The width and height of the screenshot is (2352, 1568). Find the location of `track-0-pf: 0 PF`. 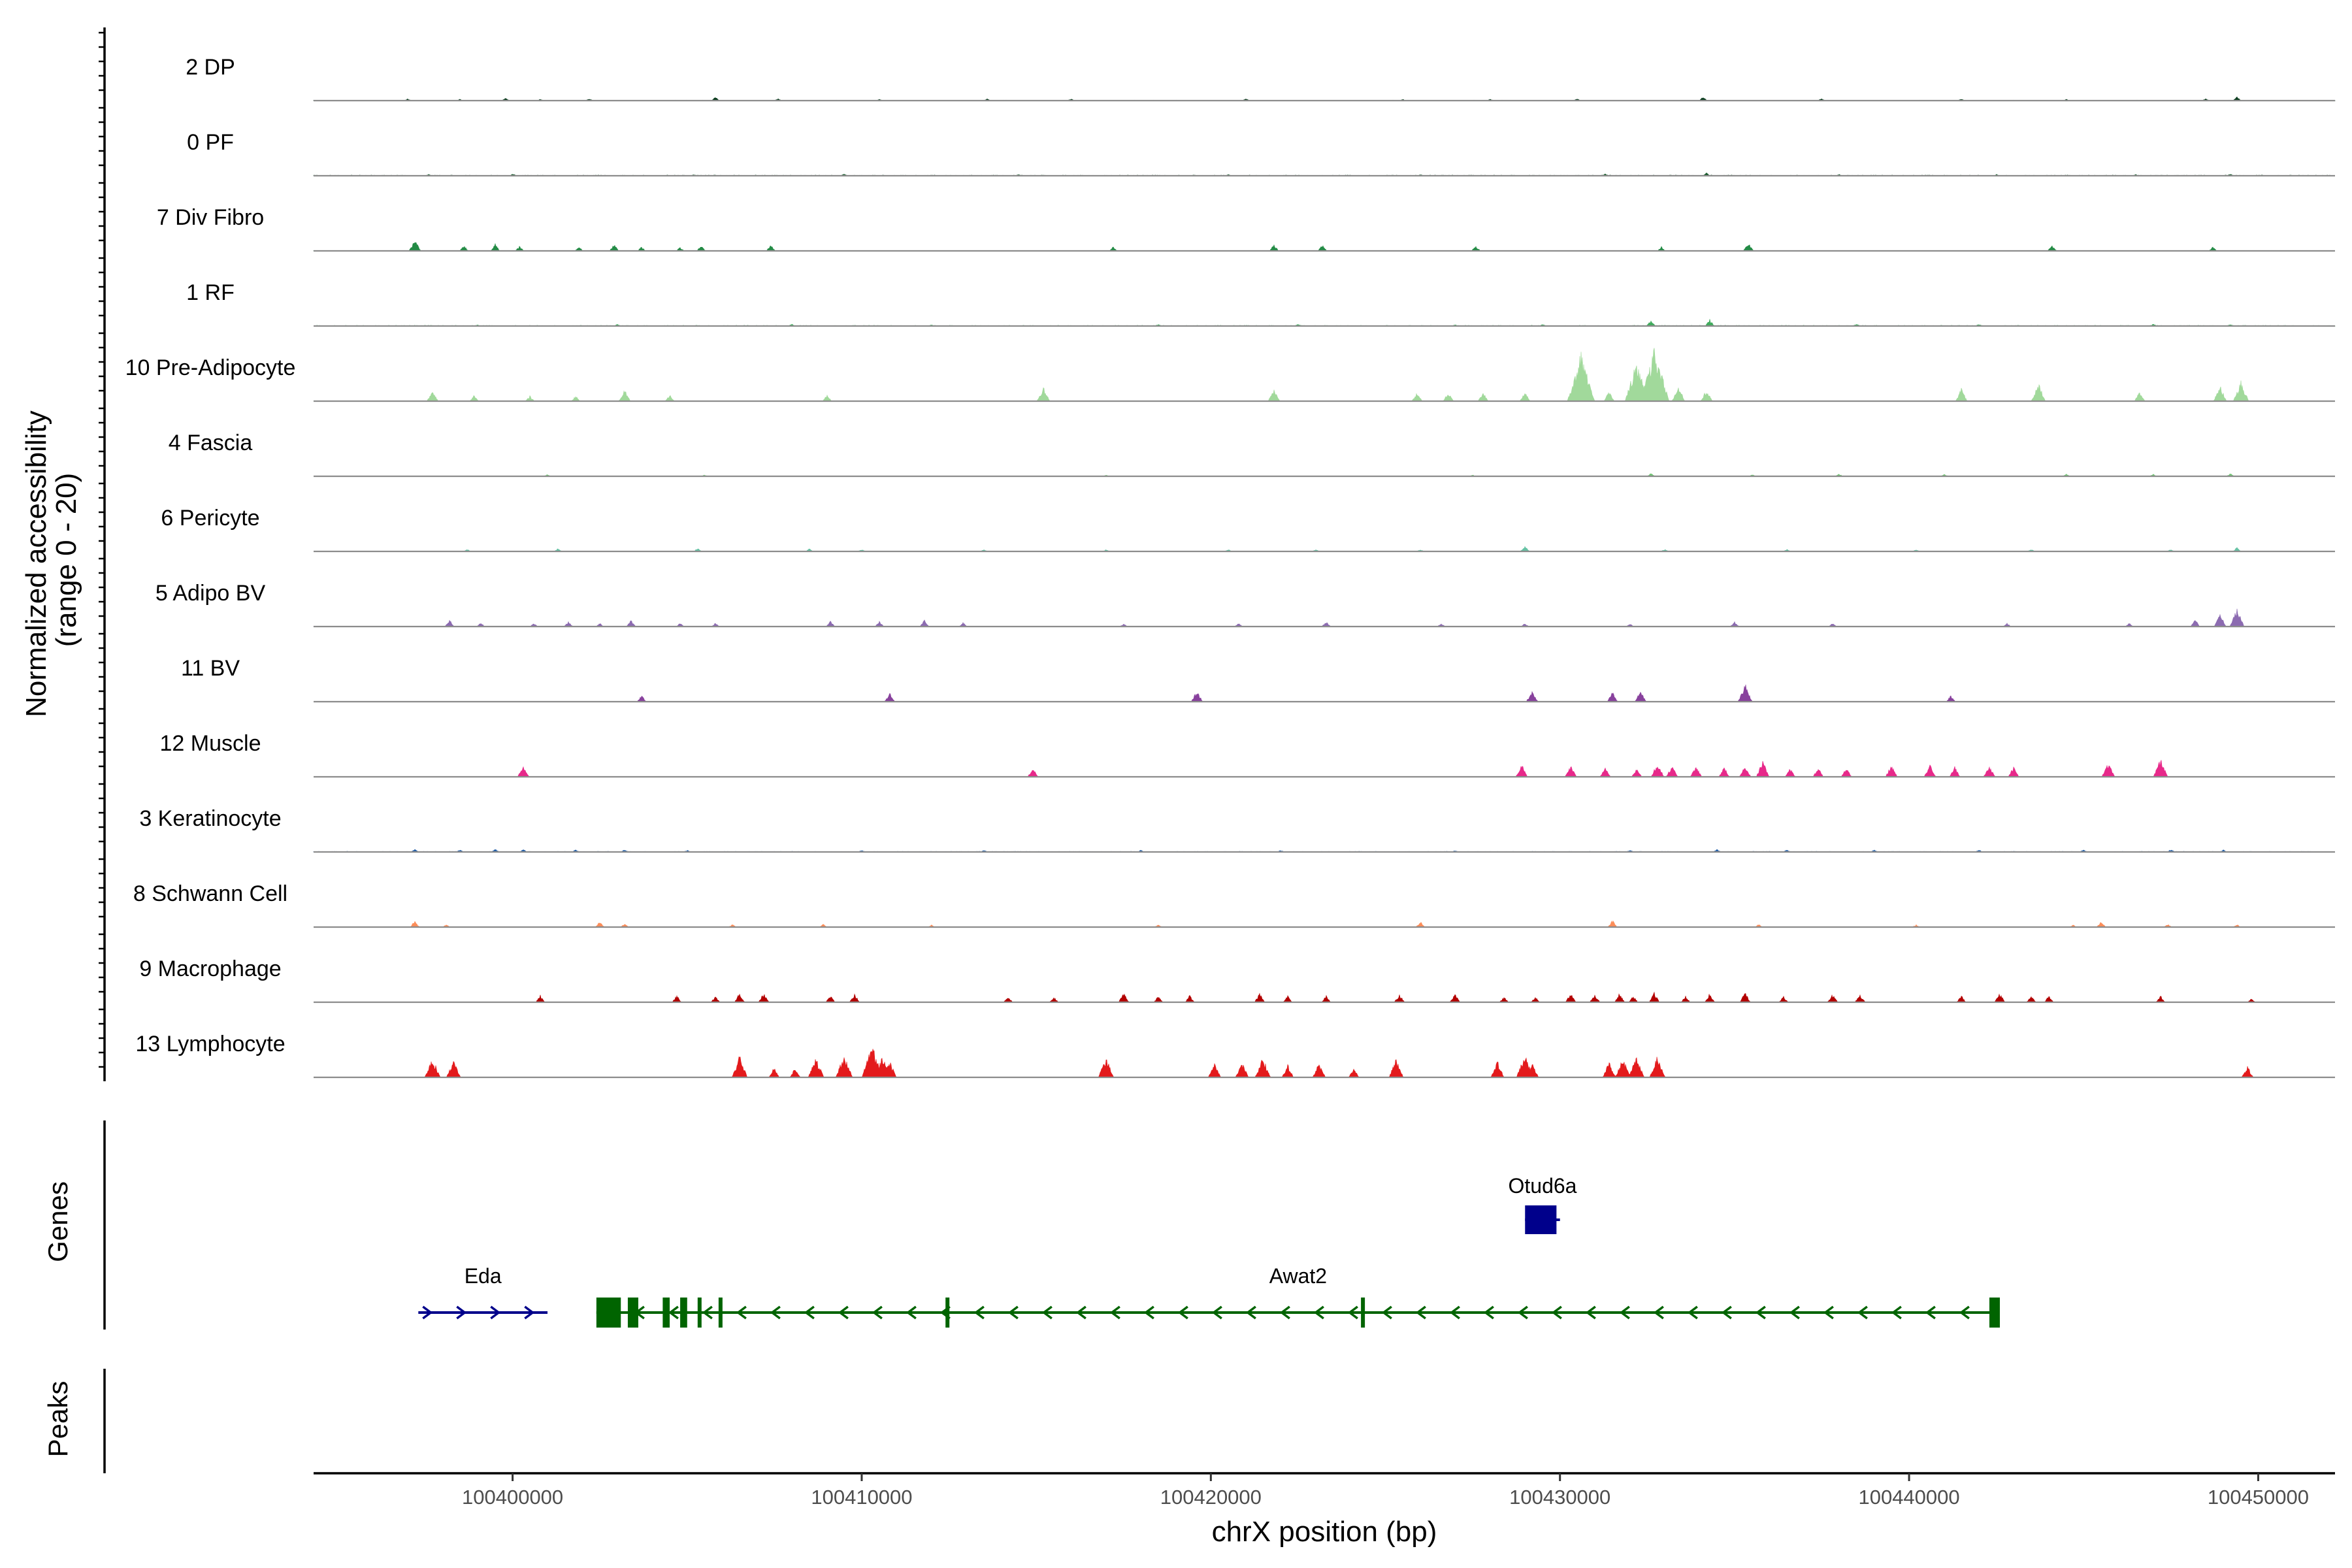

track-0-pf: 0 PF is located at coordinates (1261, 153).